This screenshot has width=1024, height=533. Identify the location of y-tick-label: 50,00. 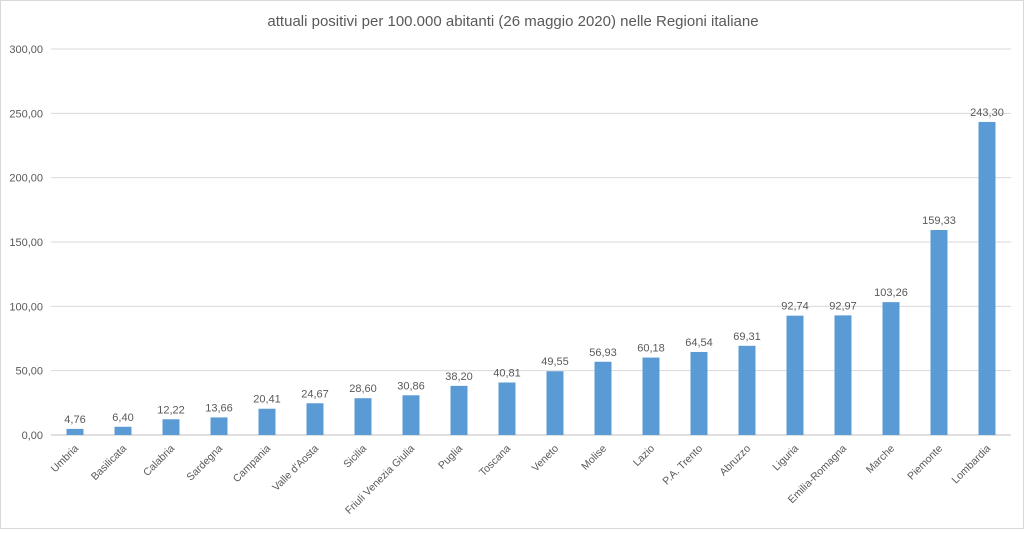
(29, 372).